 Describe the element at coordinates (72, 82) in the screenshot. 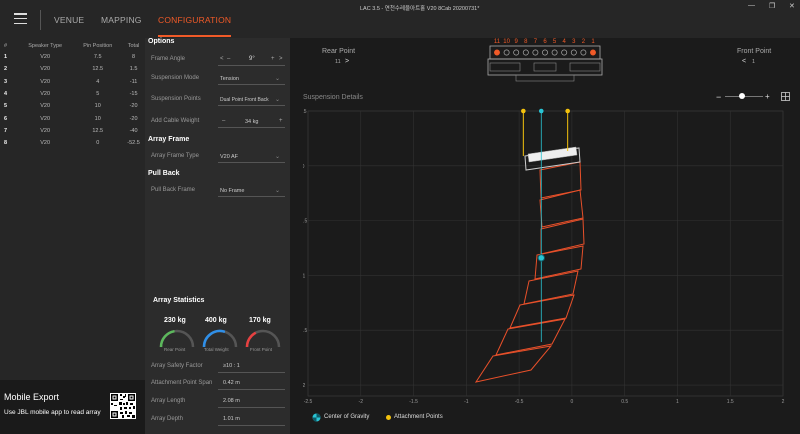

I see `table-row: 3 V20 4 -11` at that location.